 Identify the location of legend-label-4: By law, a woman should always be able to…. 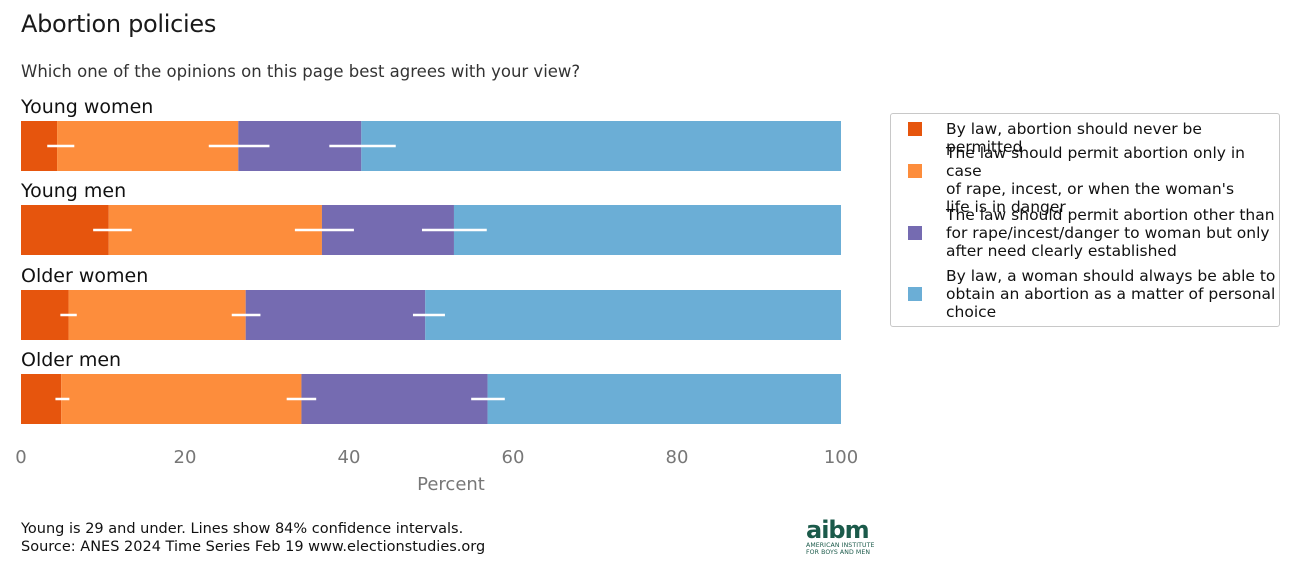
(1113, 294).